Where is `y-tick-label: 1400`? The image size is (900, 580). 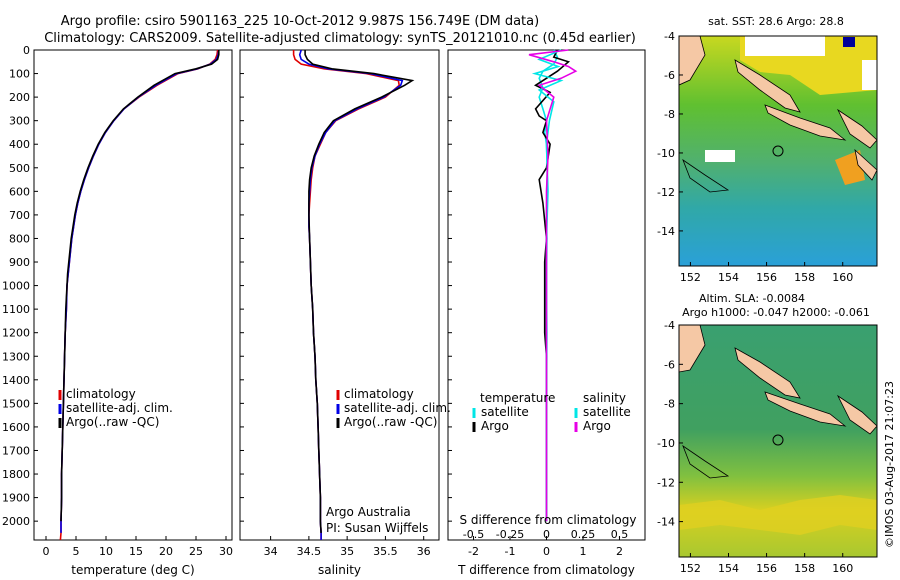
y-tick-label: 1400 is located at coordinates (16, 380).